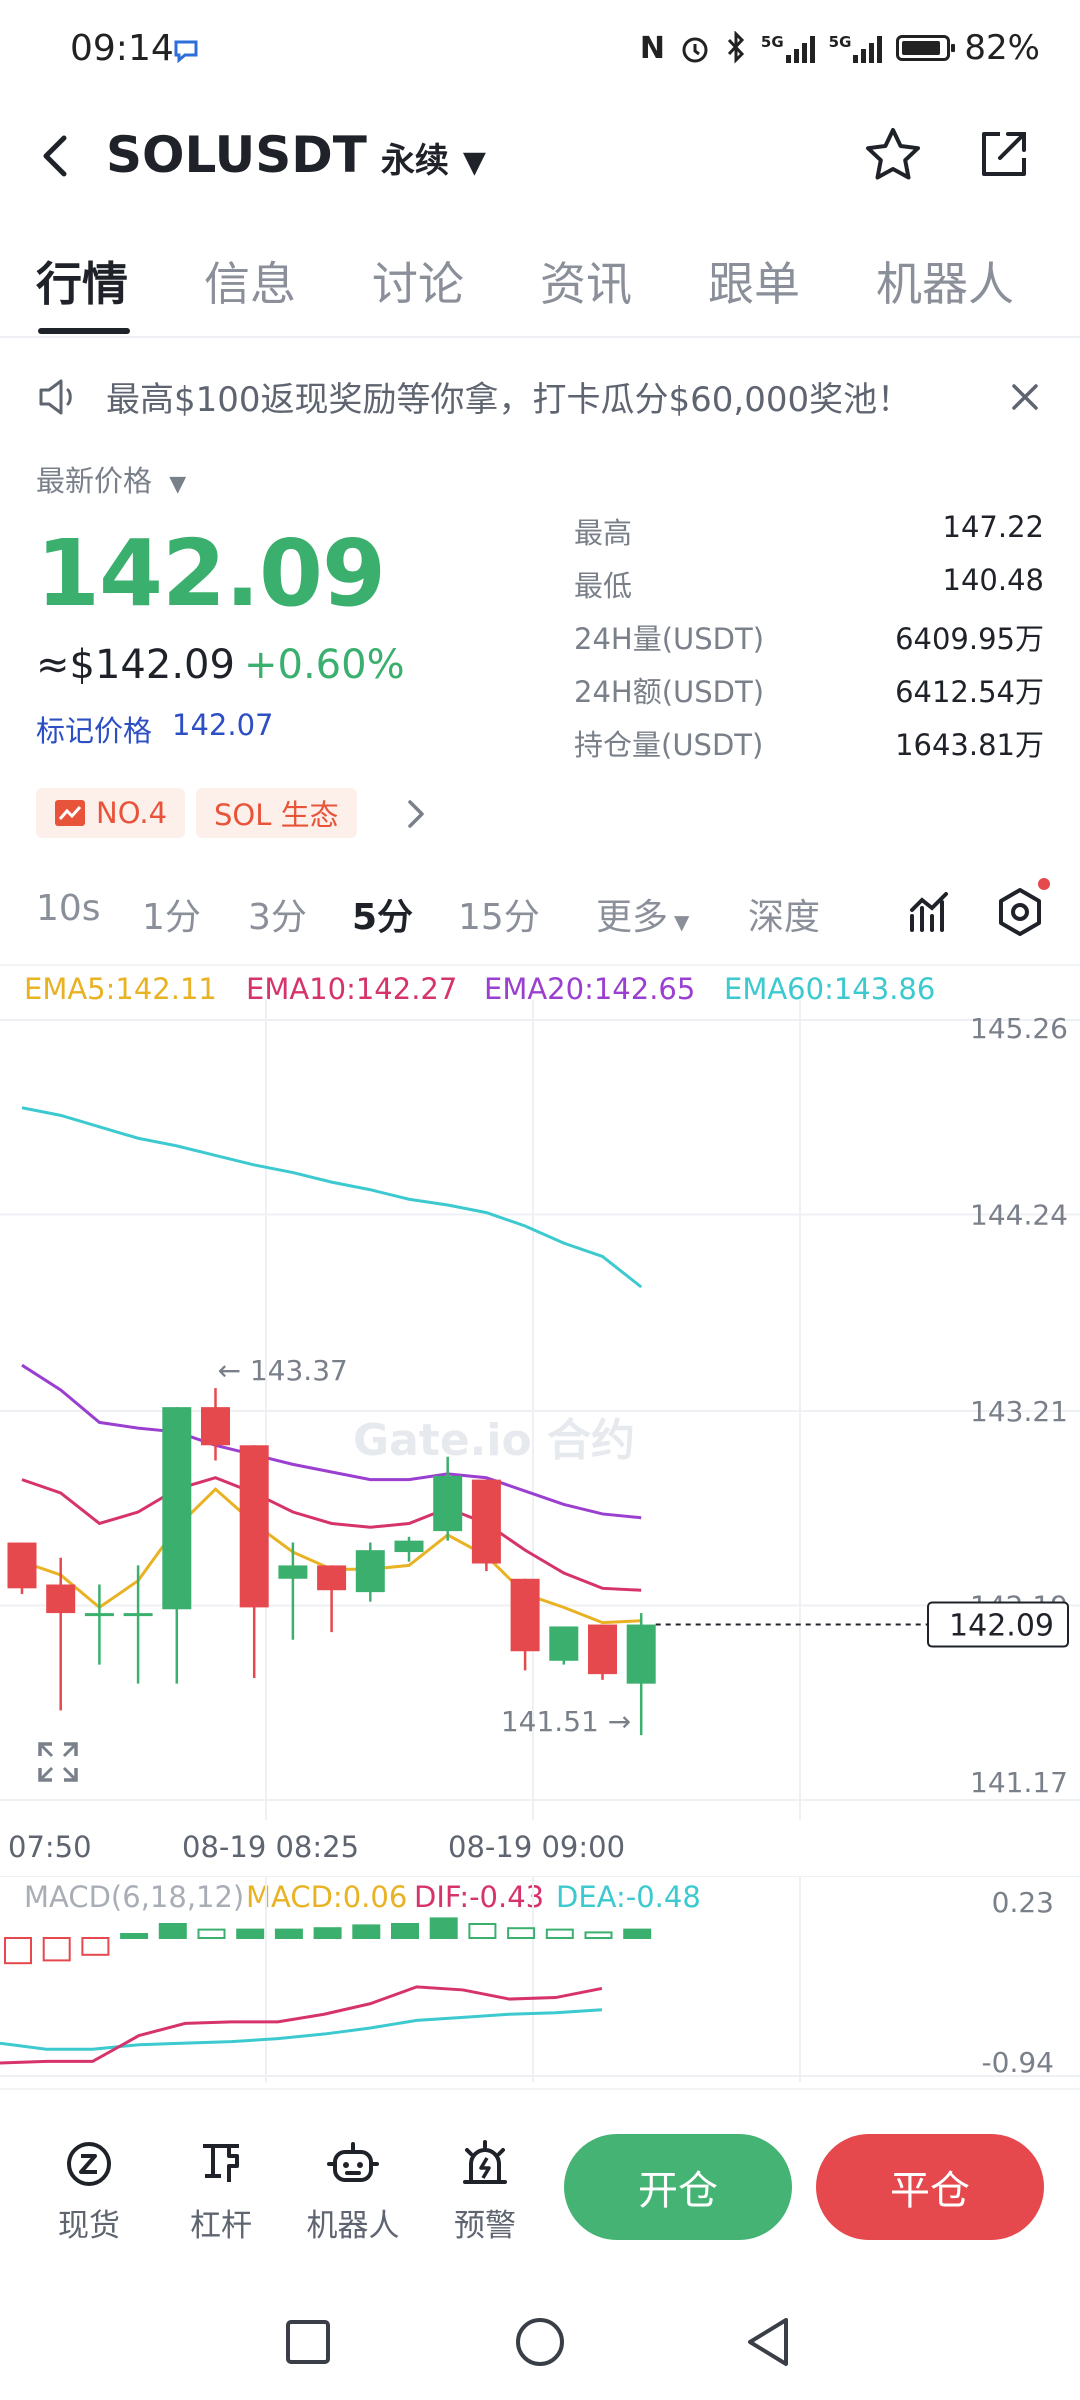 The image size is (1080, 2400). Describe the element at coordinates (82, 284) in the screenshot. I see `tab-market: 行情` at that location.